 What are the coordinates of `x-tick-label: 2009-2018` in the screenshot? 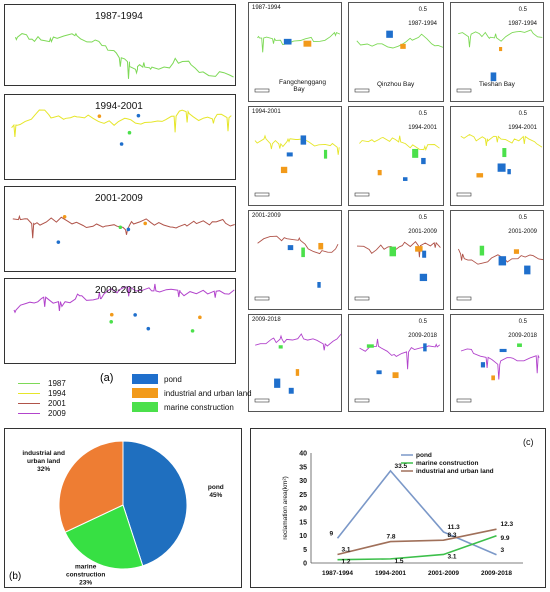 It's located at (496, 573).